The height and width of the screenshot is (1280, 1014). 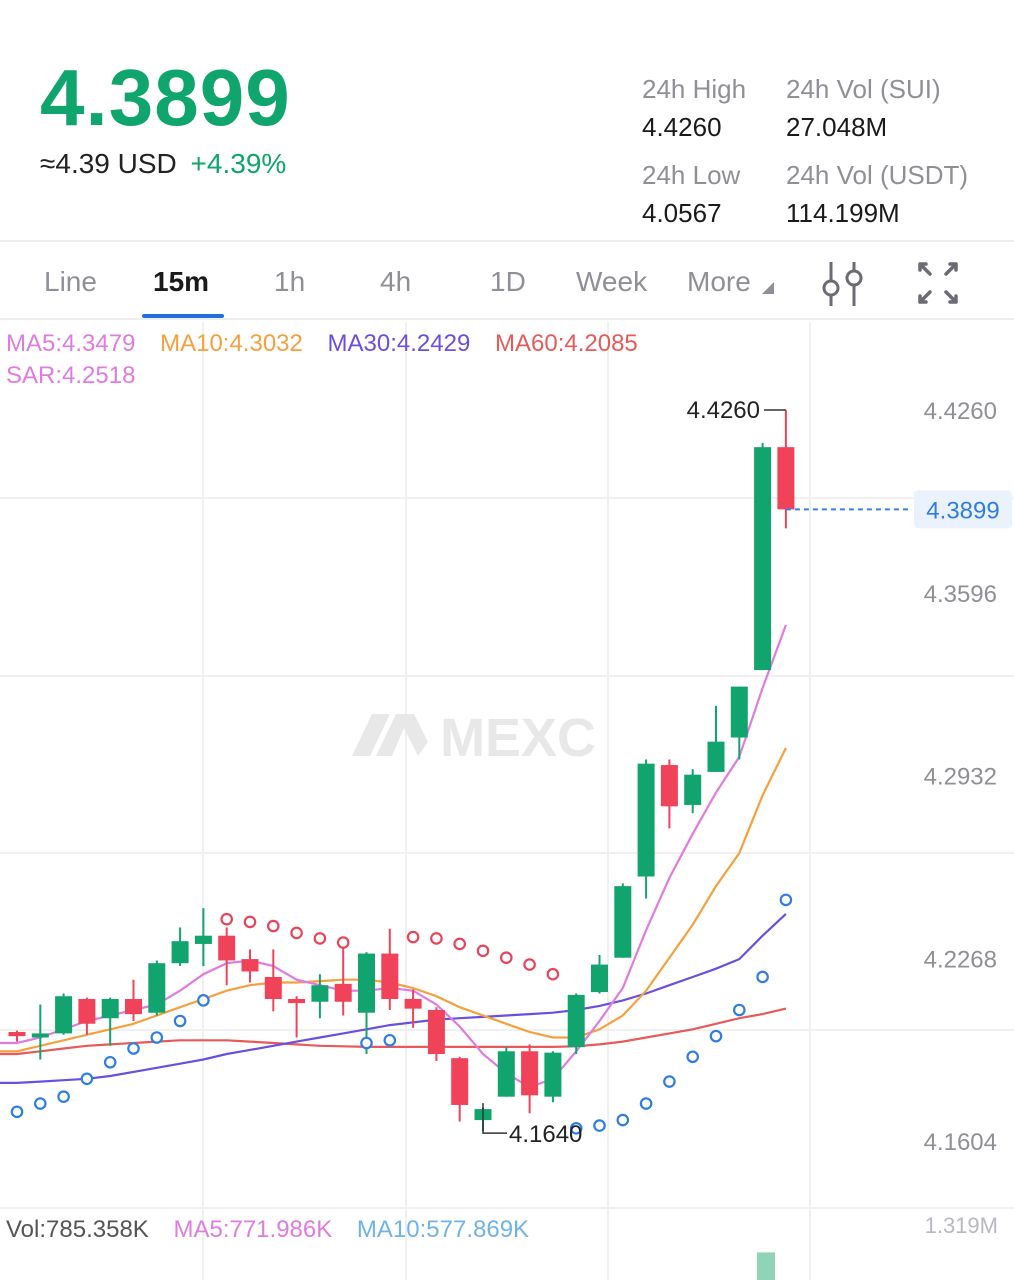 I want to click on vol-sui-label: 24h Vol (SUI), so click(x=863, y=89).